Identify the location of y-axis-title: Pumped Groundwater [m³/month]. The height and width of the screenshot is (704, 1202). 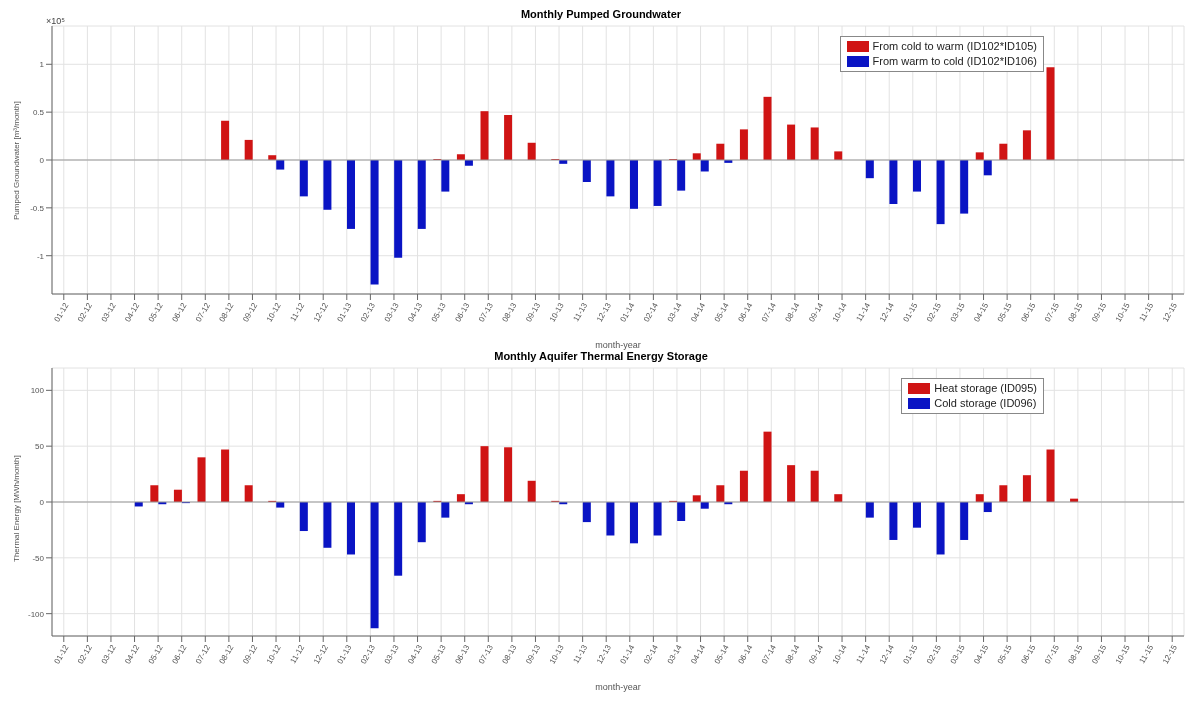
(16, 160).